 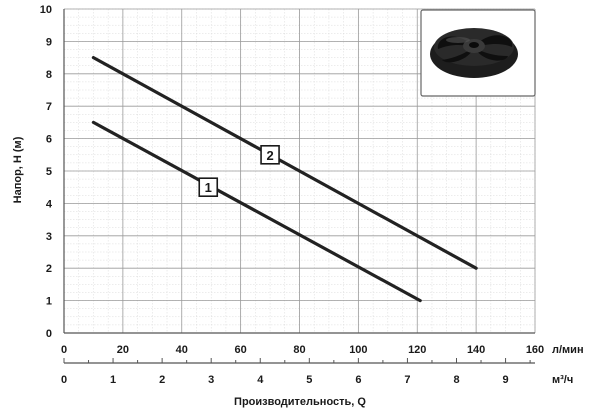 What do you see at coordinates (309, 380) in the screenshot?
I see `secondary-x-tick-label: 5` at bounding box center [309, 380].